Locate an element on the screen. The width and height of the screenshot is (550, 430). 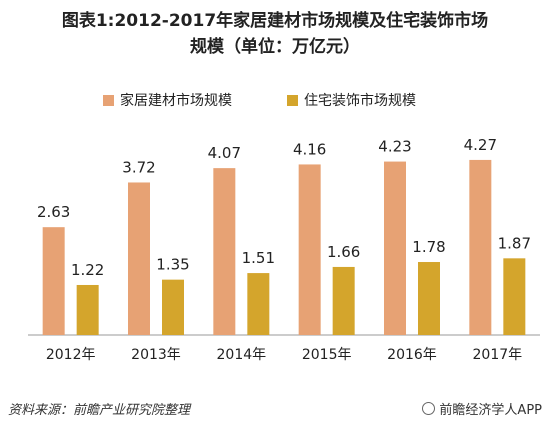
legend-item-series-2: 住宅装饰市场规模 is located at coordinates (351, 100).